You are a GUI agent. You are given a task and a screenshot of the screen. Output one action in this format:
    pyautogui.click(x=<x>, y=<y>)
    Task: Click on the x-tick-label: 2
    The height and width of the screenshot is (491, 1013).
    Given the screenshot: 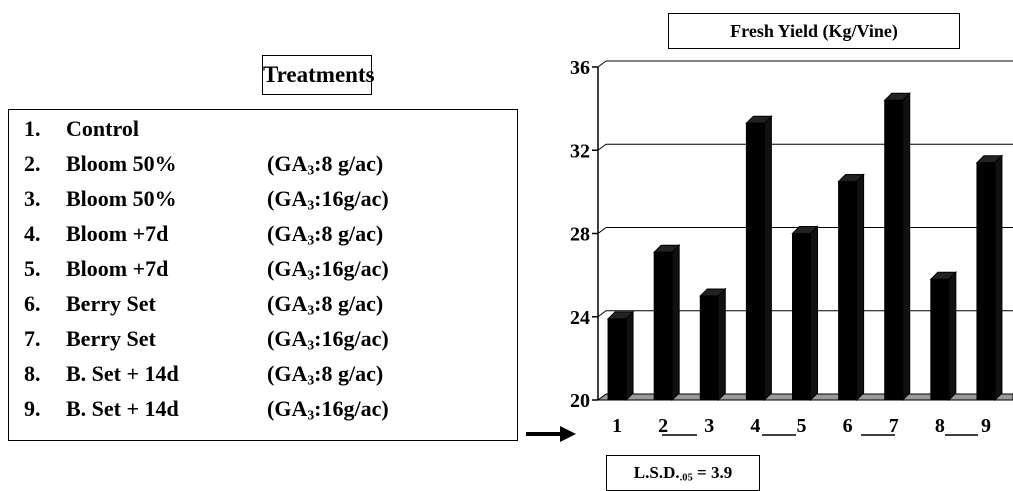 What is the action you would take?
    pyautogui.click(x=663, y=426)
    